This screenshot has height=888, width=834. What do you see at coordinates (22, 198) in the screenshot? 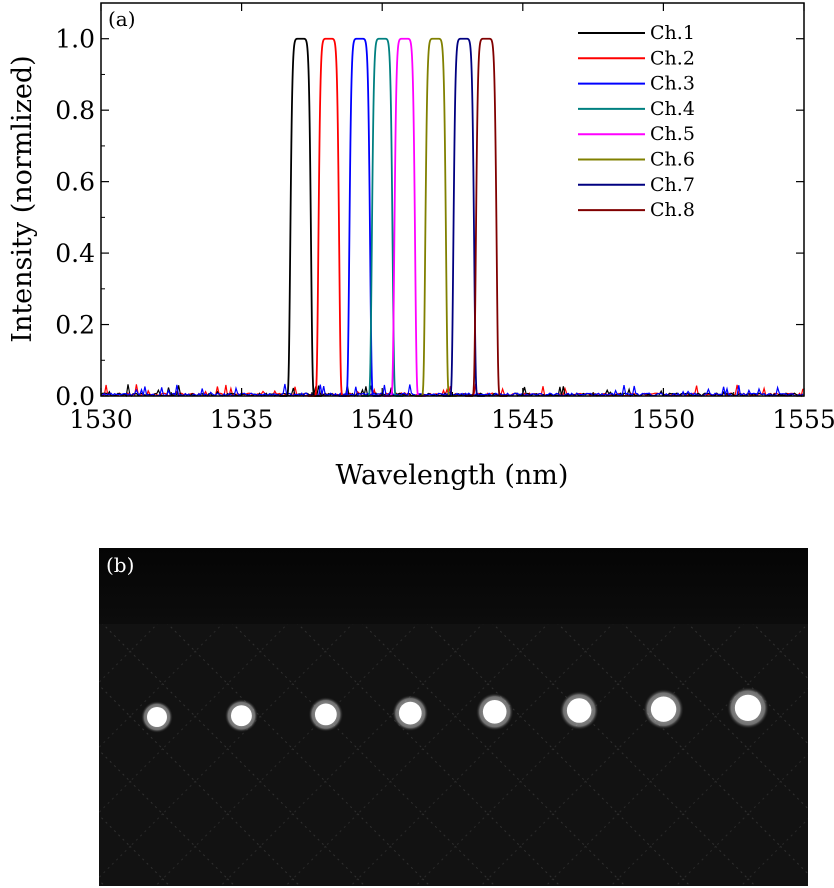
I see `y-axis-title: Intensity (normlized)` at bounding box center [22, 198].